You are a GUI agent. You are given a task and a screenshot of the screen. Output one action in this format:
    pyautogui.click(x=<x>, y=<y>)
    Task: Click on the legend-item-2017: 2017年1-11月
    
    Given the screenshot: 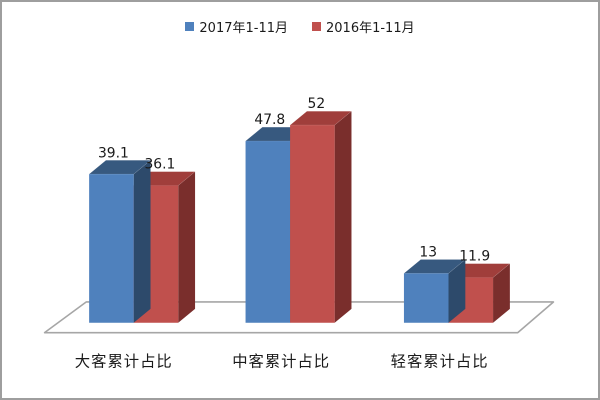 What is the action you would take?
    pyautogui.click(x=236, y=26)
    